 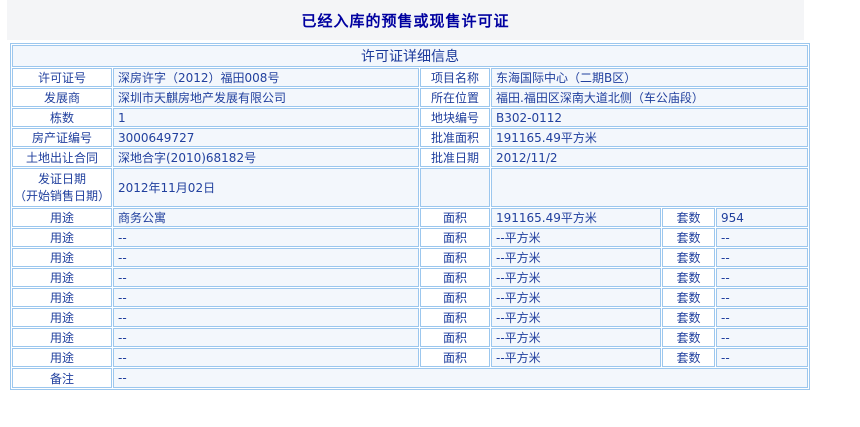 What do you see at coordinates (62, 77) in the screenshot?
I see `permit-number-label: 许可证号` at bounding box center [62, 77].